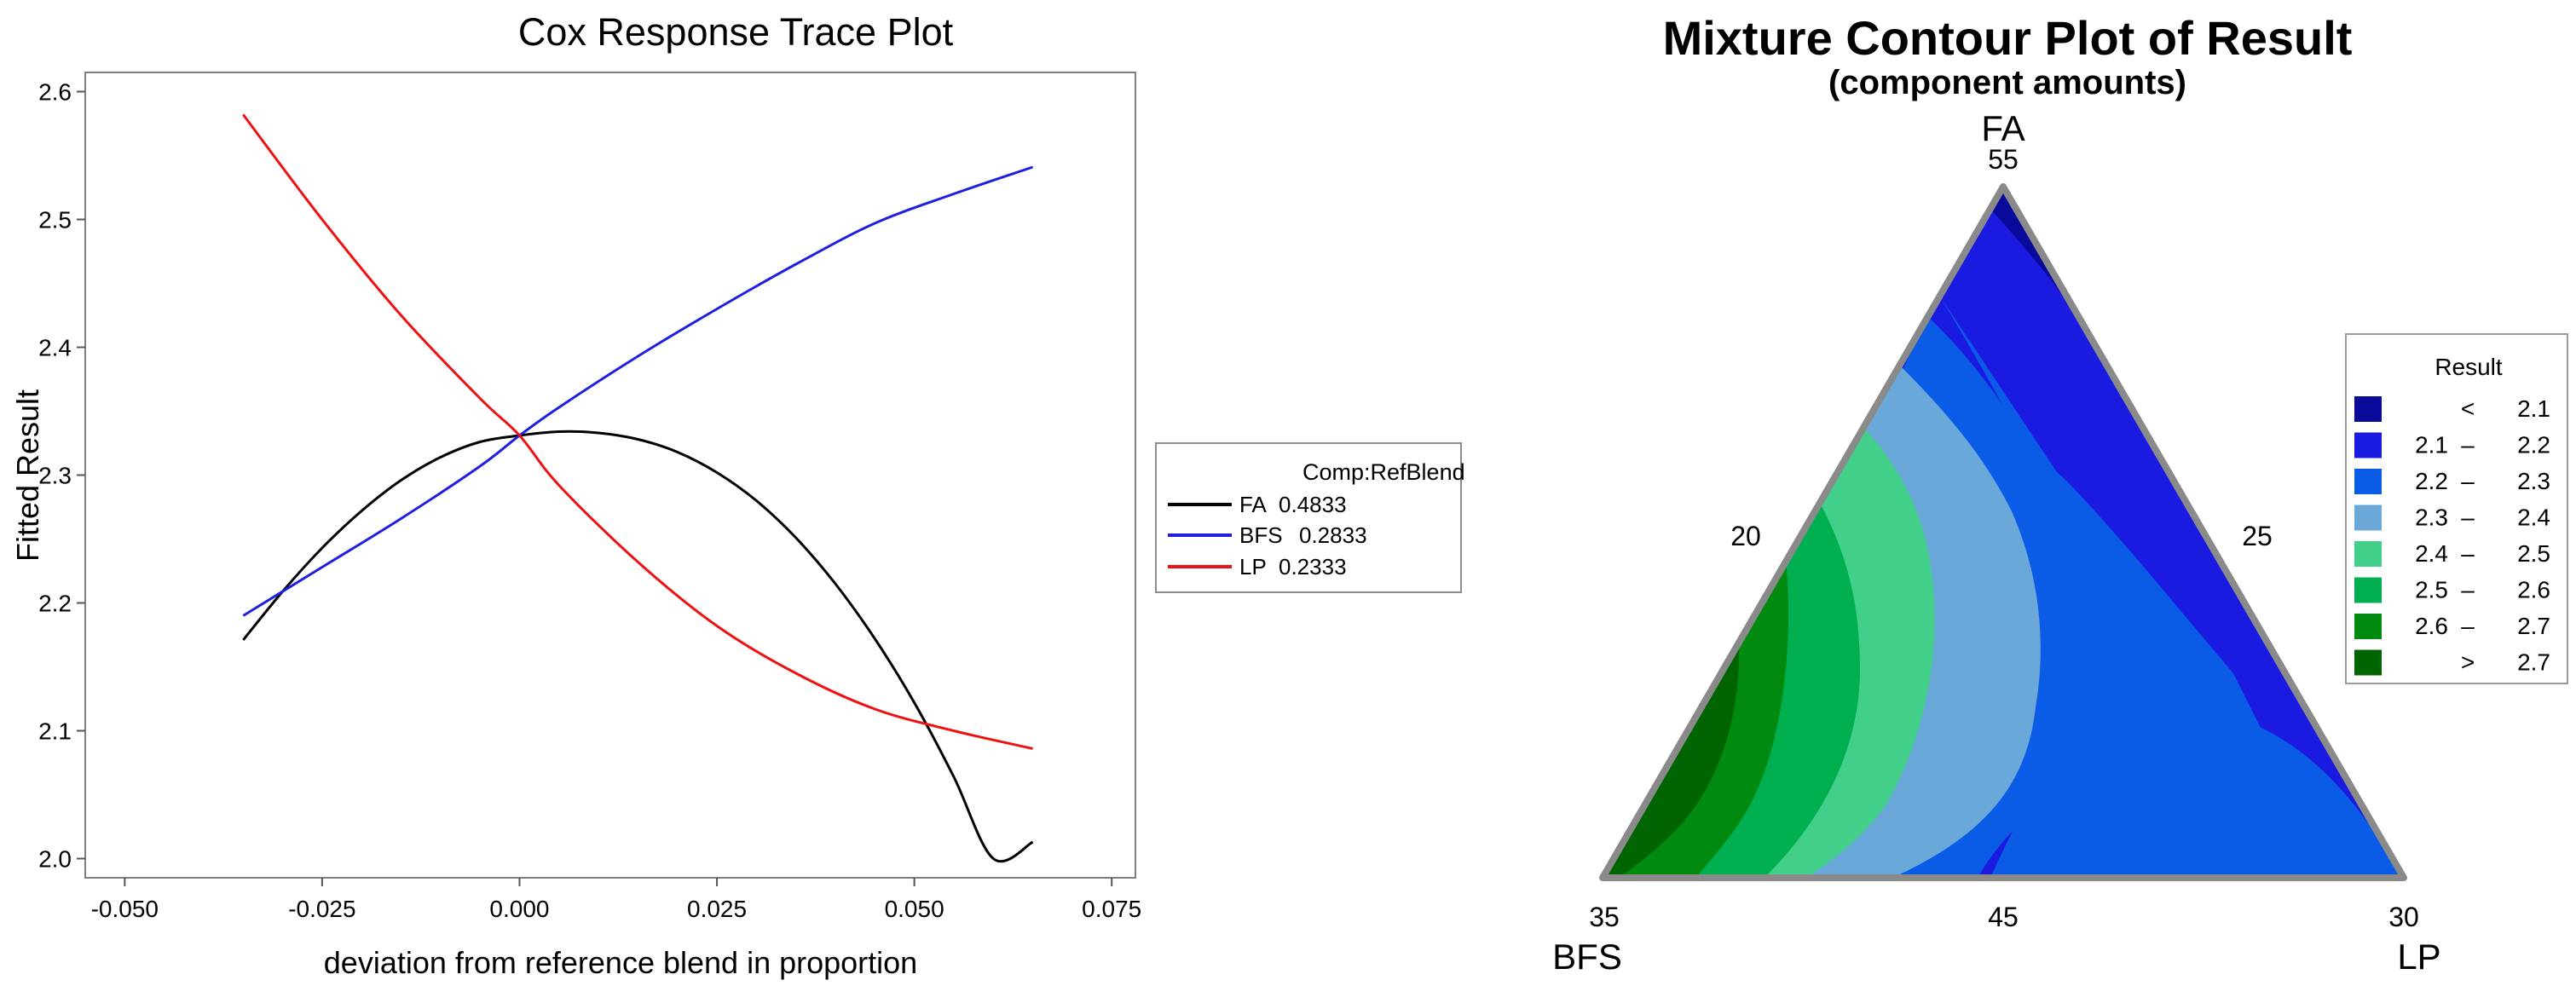  I want to click on mixture-plot-subtitle: (component amounts), so click(2007, 82).